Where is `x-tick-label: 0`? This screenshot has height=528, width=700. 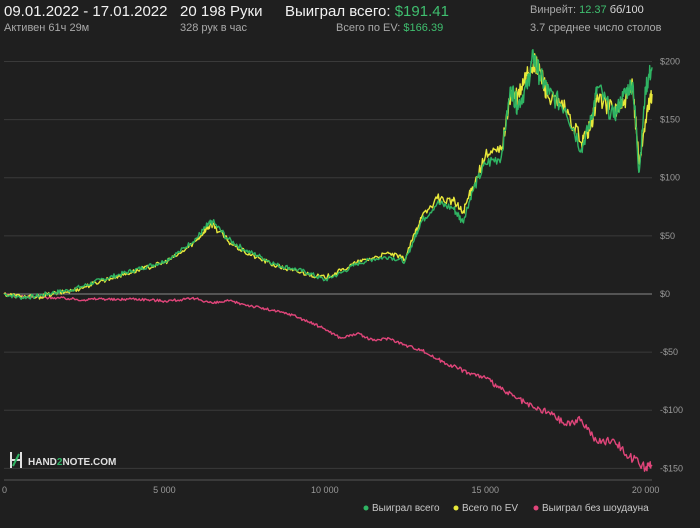 x-tick-label: 0 is located at coordinates (4, 490).